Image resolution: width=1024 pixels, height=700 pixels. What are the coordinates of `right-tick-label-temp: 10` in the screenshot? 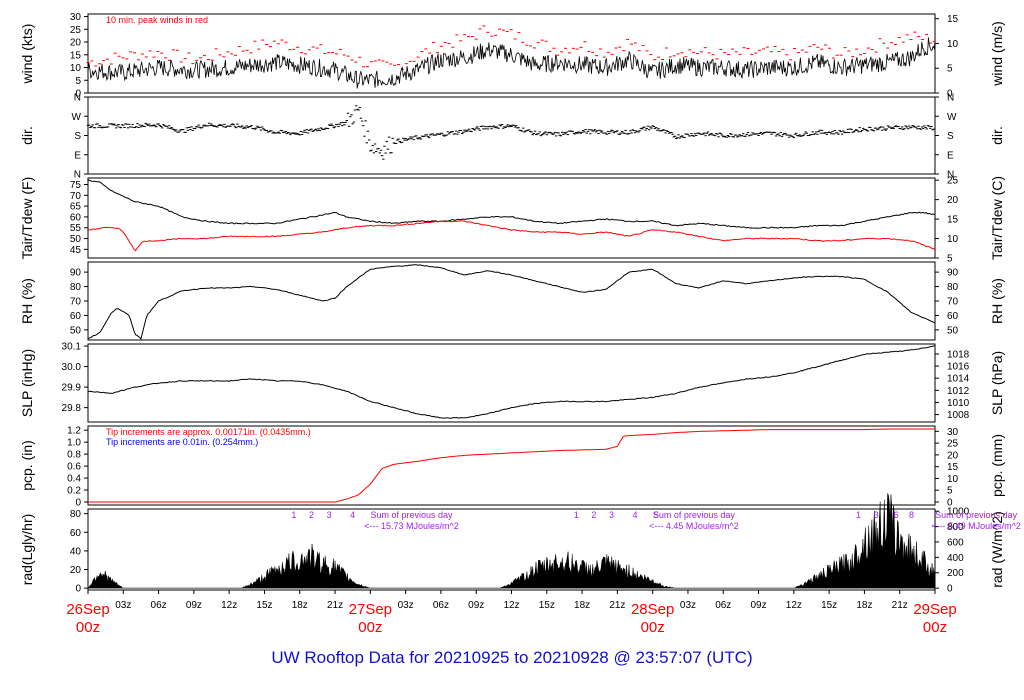 It's located at (953, 239).